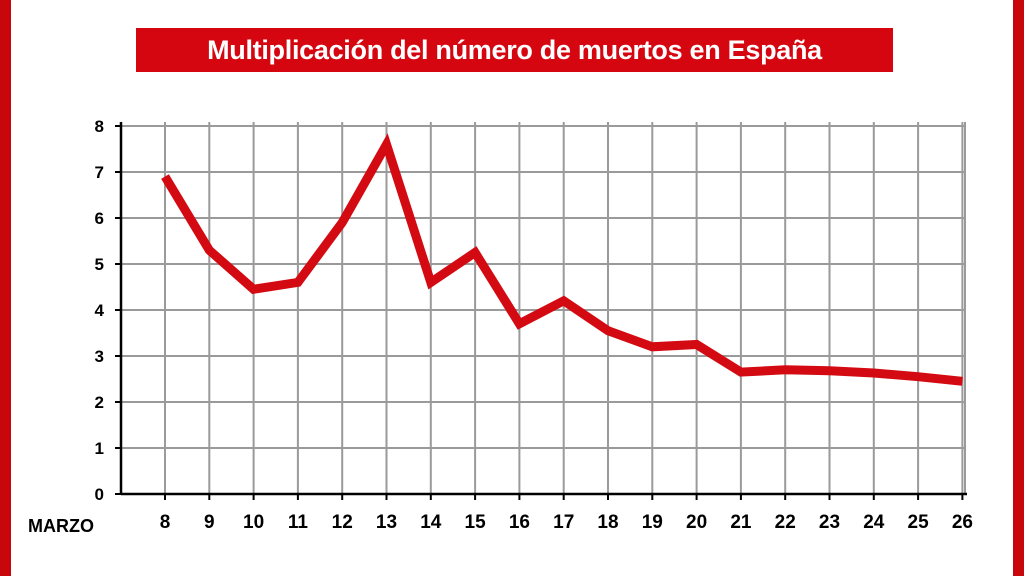  Describe the element at coordinates (99, 264) in the screenshot. I see `y-tick-label: 5` at that location.